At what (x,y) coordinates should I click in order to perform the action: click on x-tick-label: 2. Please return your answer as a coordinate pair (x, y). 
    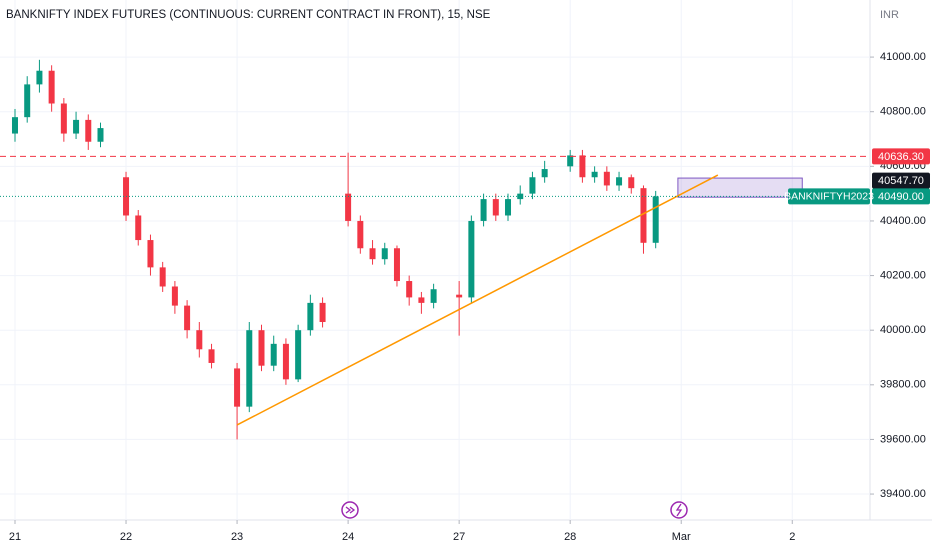
    Looking at the image, I should click on (792, 537).